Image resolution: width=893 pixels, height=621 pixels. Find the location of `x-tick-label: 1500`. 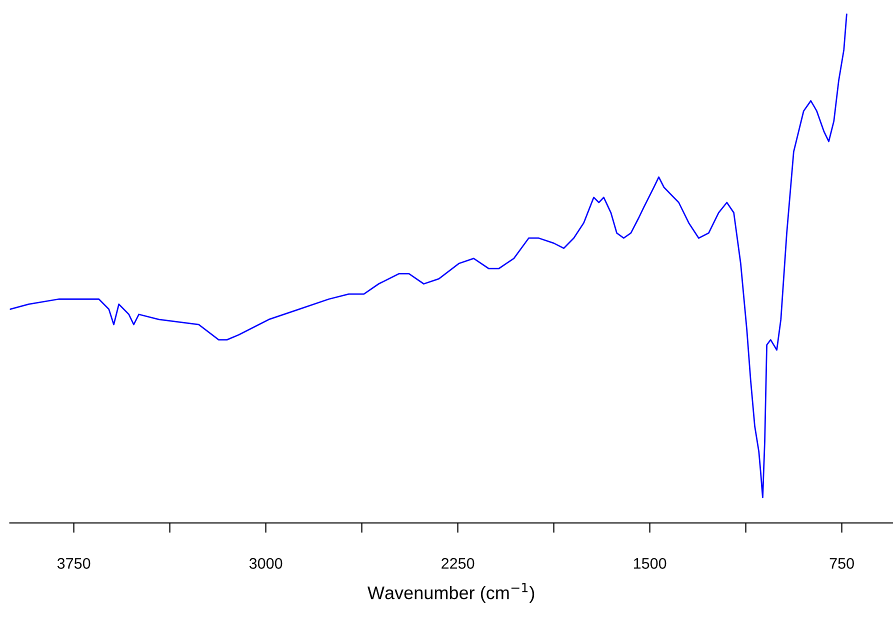

x-tick-label: 1500 is located at coordinates (650, 563).